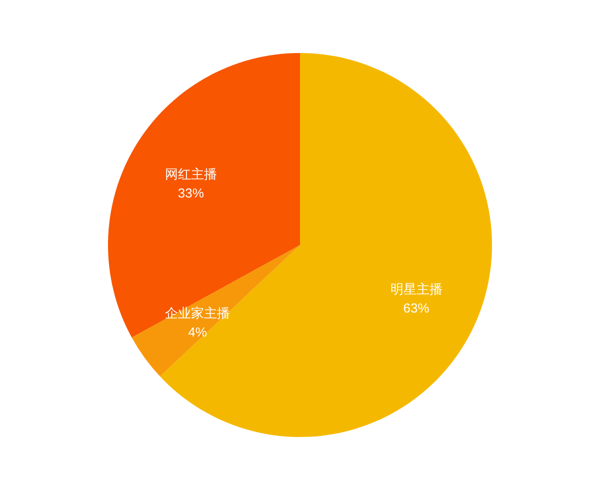  What do you see at coordinates (416, 308) in the screenshot?
I see `data-label: 63%` at bounding box center [416, 308].